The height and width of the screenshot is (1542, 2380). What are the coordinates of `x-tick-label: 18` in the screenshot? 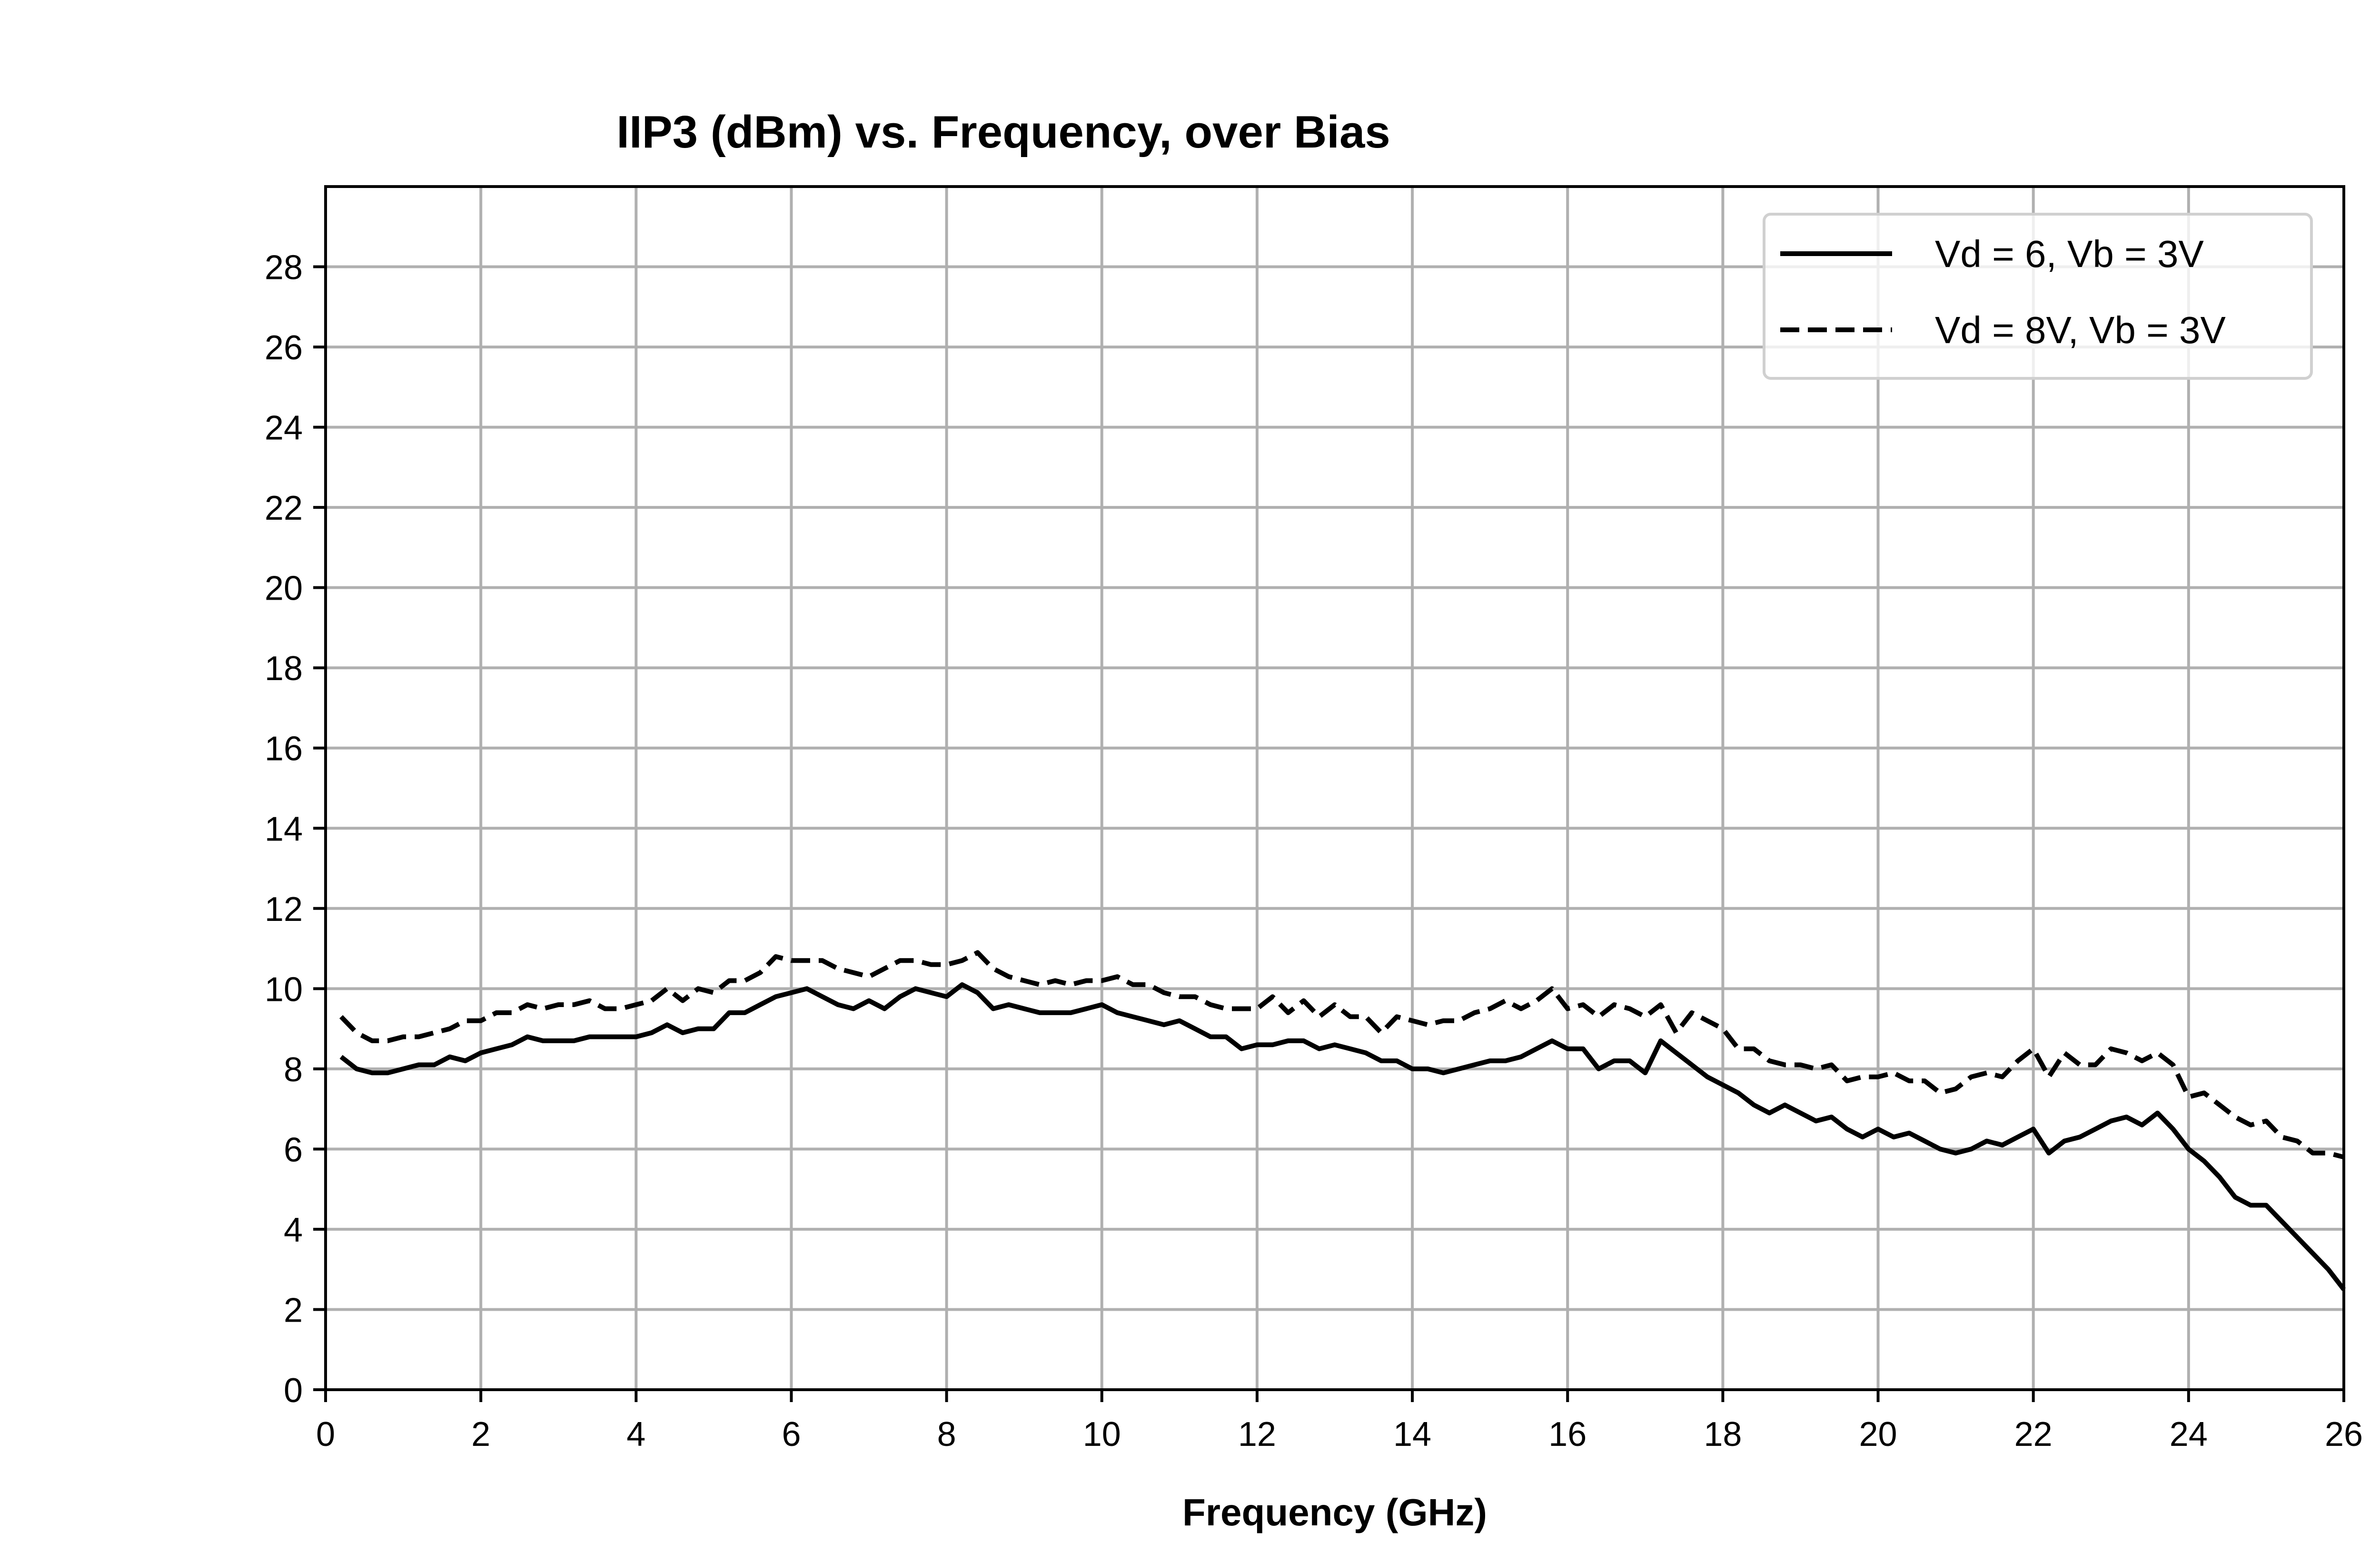 It's located at (1723, 1434).